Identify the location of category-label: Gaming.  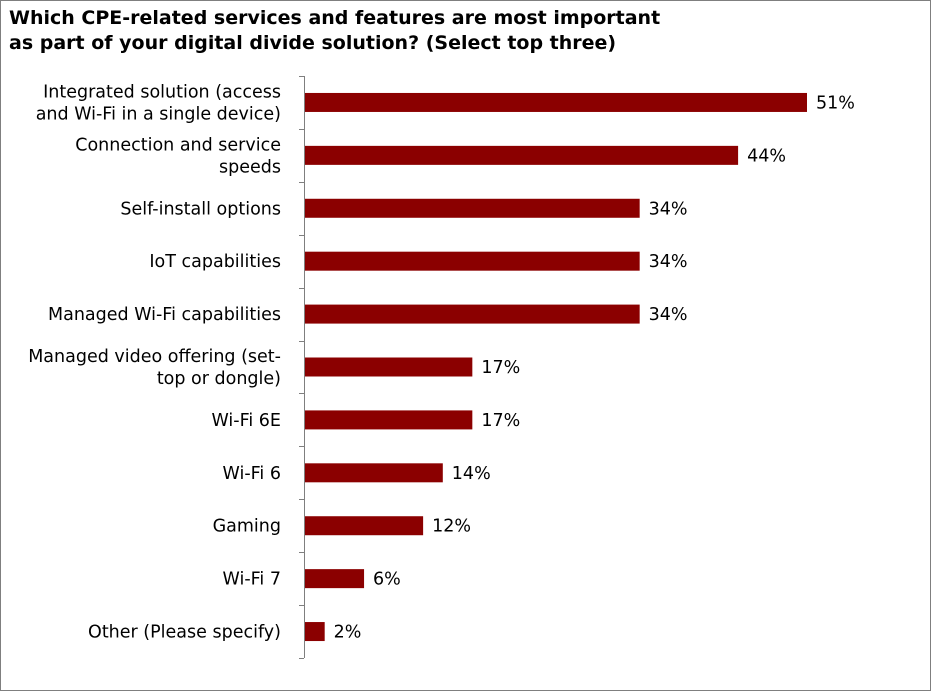
(247, 527).